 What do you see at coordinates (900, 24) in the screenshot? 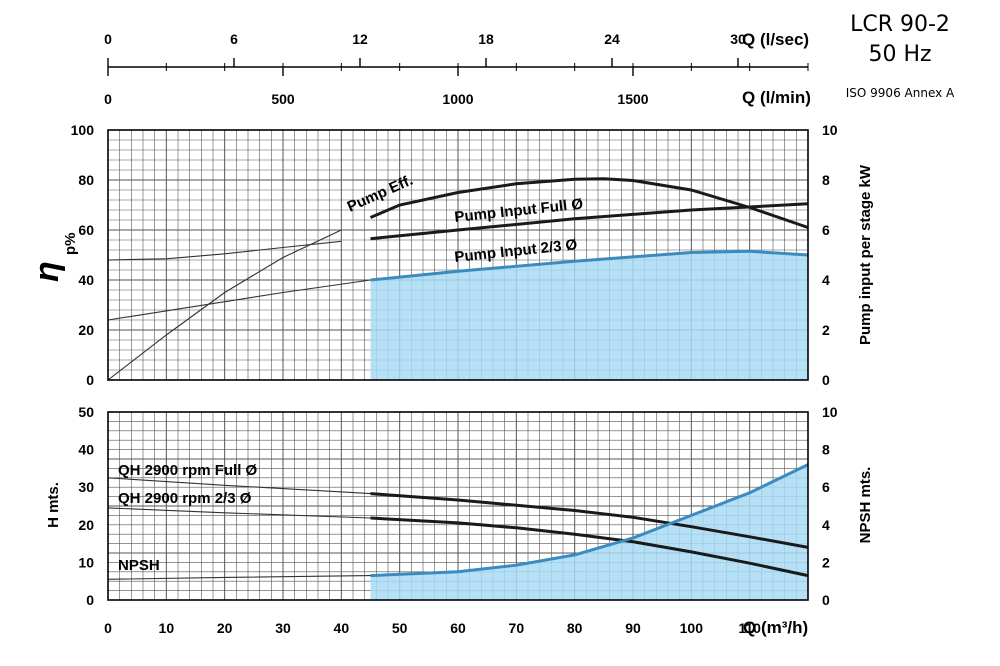
I see `model-title: LCR 90-2` at bounding box center [900, 24].